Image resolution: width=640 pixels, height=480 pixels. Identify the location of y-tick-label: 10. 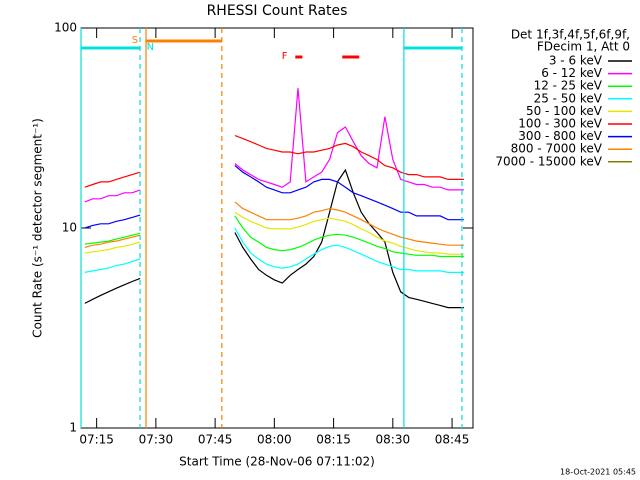
(69, 228).